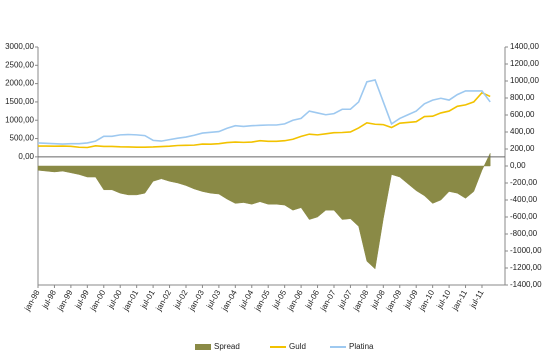 The height and width of the screenshot is (364, 560). Describe the element at coordinates (522, 97) in the screenshot. I see `y2-tick-label: 800,00` at that location.